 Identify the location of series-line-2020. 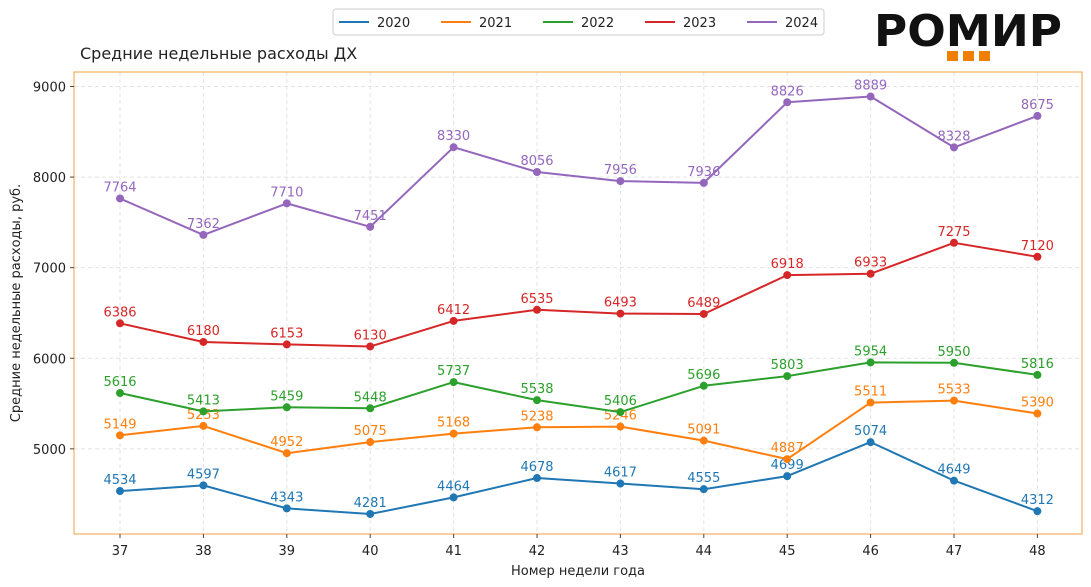
(578, 478).